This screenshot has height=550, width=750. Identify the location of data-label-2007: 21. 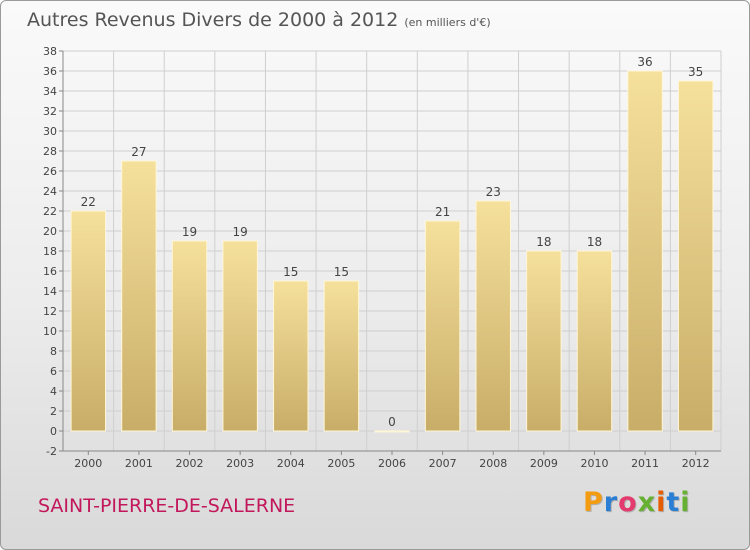
(442, 212).